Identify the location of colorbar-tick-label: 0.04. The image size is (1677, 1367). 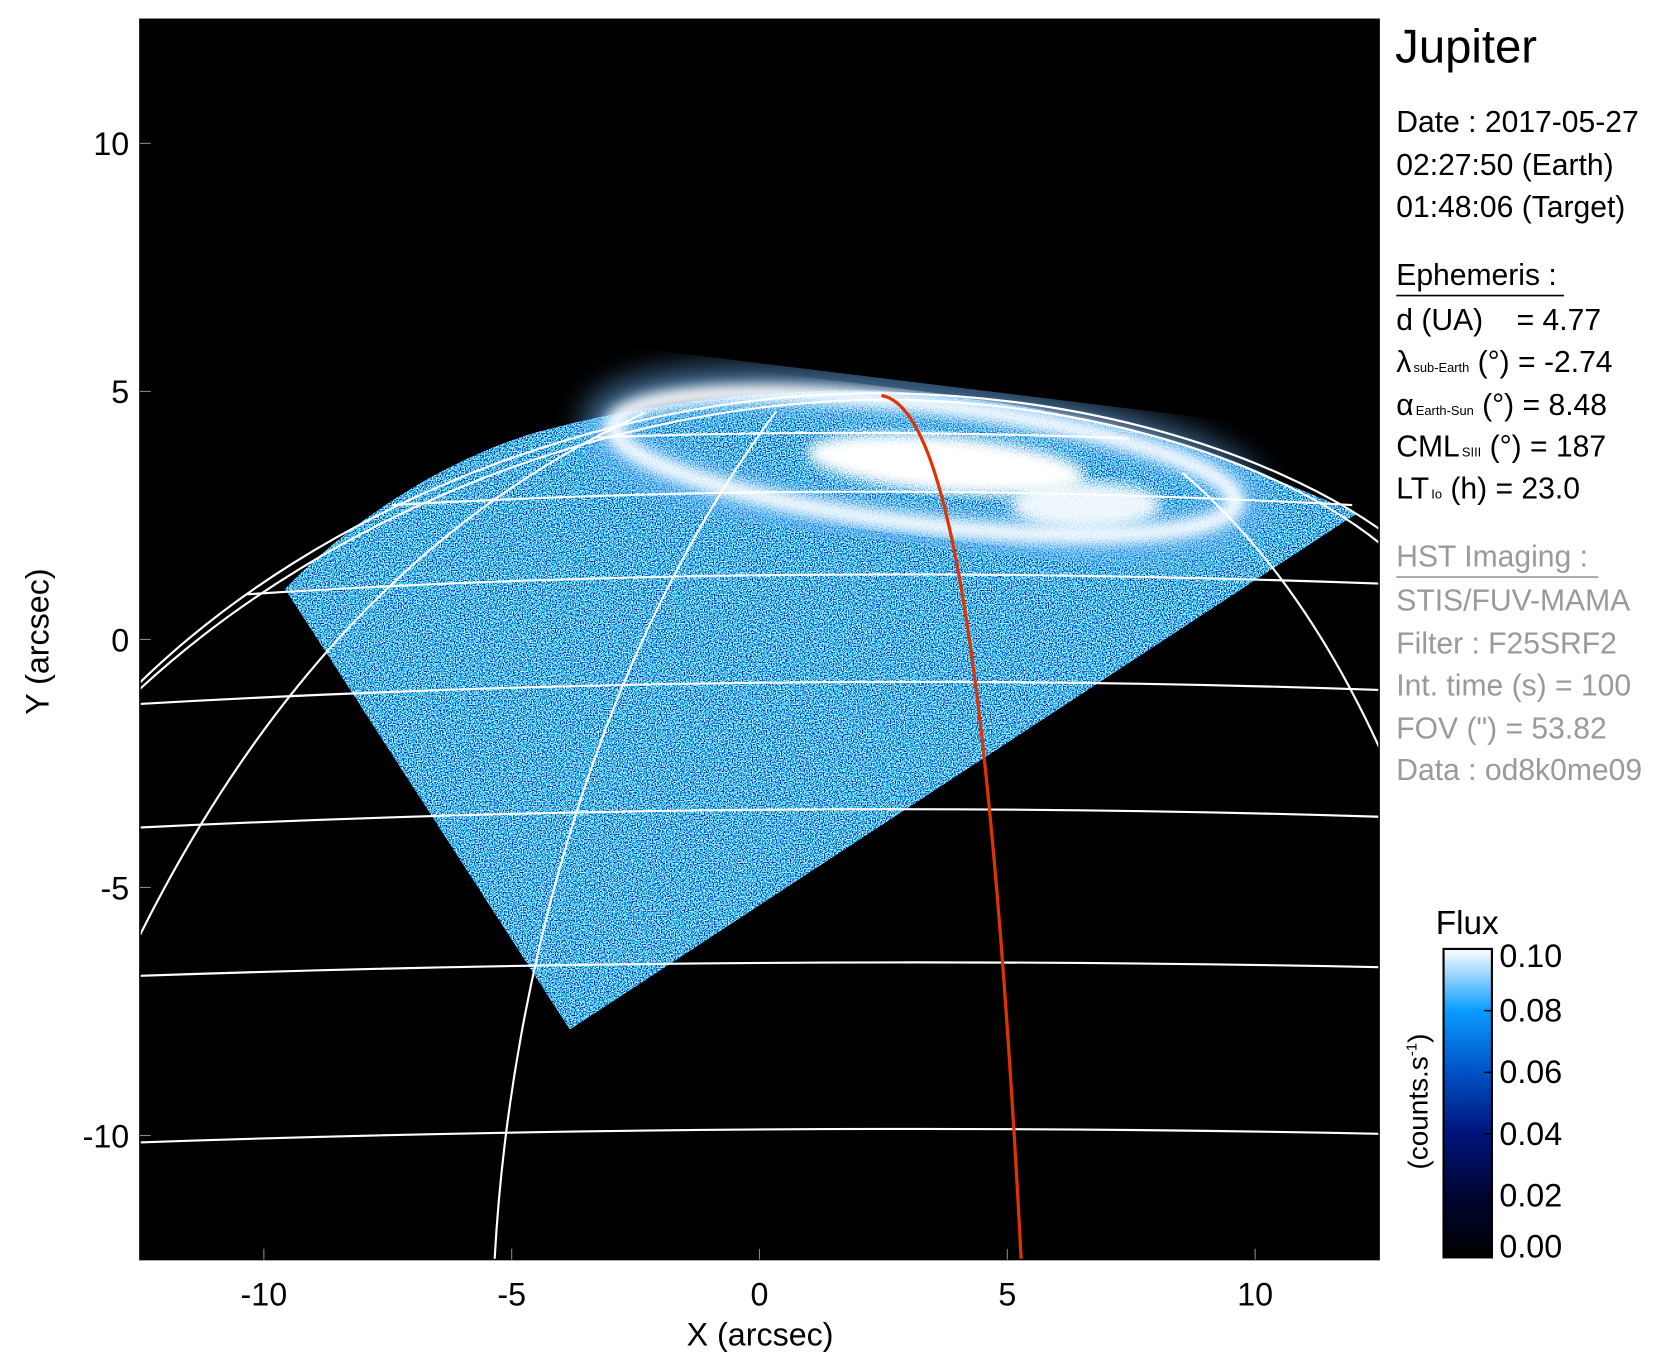
(1530, 1134).